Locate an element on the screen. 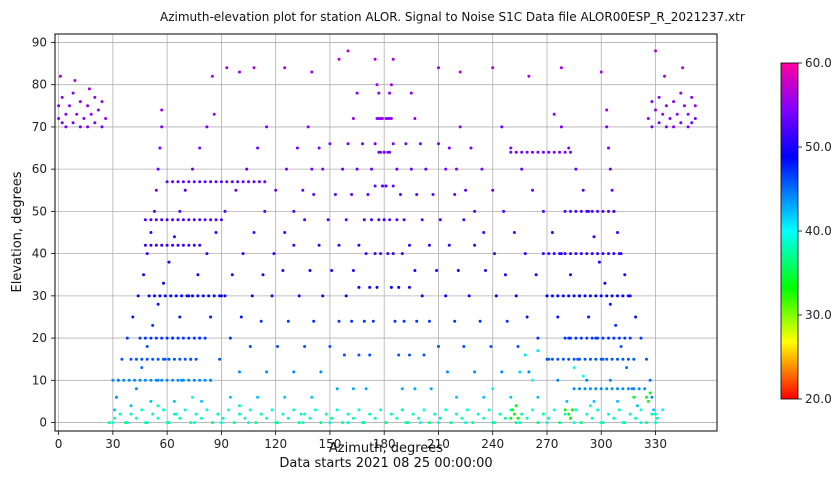 Image resolution: width=839 pixels, height=489 pixels. colorbar-ticks: 20.0 30.0 40.0 50.0 60.0 is located at coordinates (815, 231).